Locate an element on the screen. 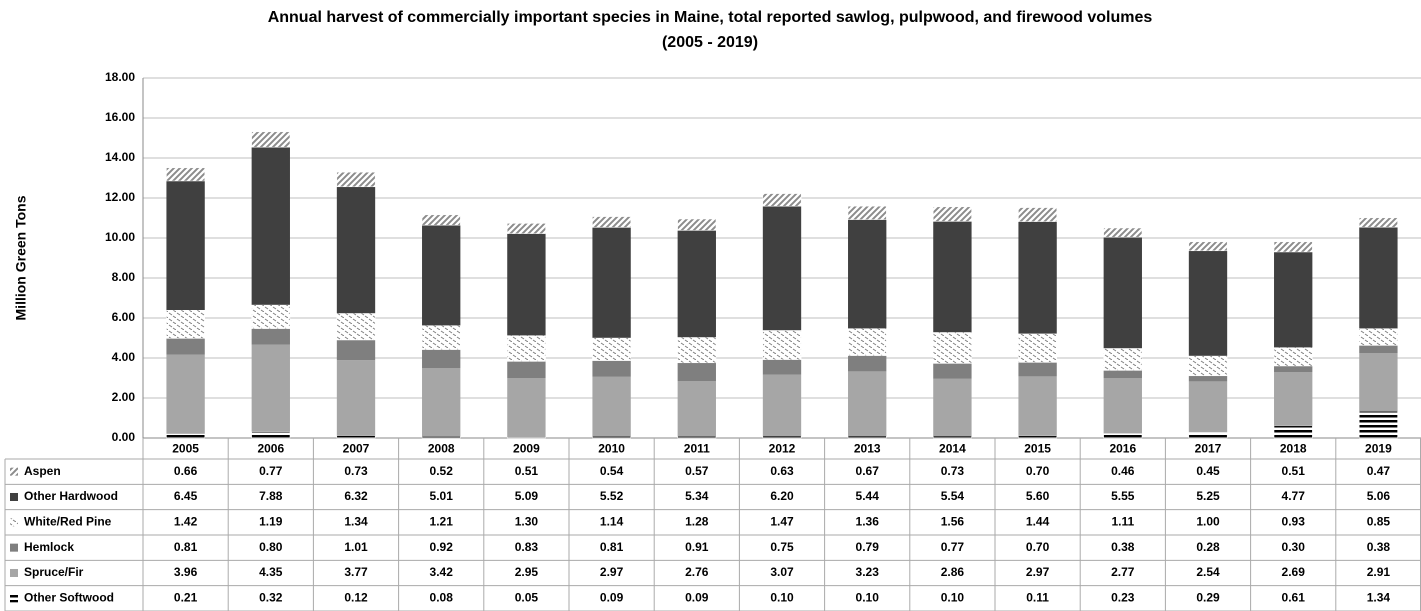 The width and height of the screenshot is (1421, 611). table-value: 6.20 is located at coordinates (782, 496).